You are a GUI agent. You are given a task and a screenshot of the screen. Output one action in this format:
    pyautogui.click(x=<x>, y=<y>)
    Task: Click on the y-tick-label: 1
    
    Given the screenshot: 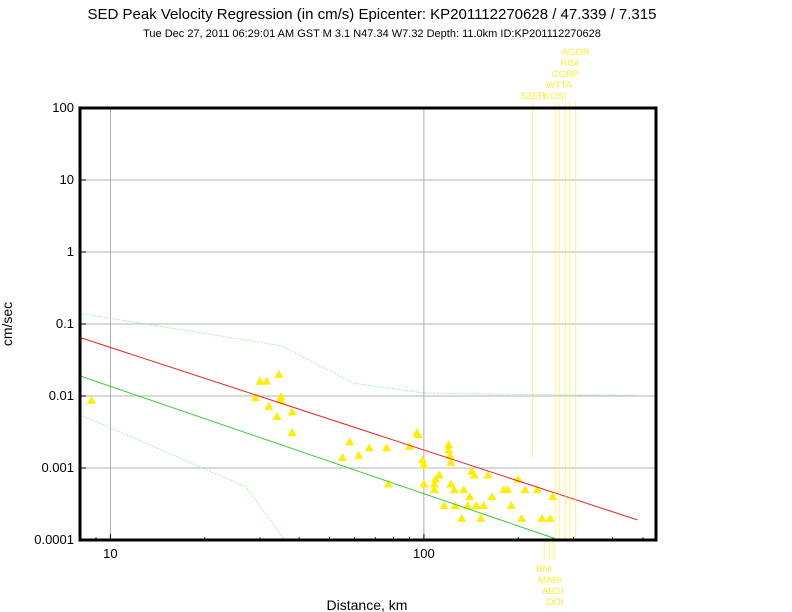 What is the action you would take?
    pyautogui.click(x=70, y=251)
    